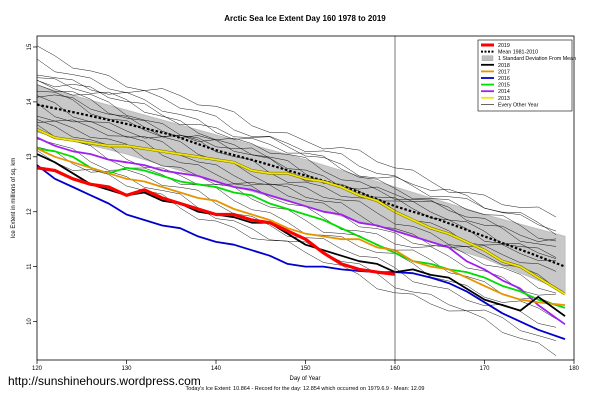  Describe the element at coordinates (504, 92) in the screenshot. I see `legend-label: 2014` at that location.